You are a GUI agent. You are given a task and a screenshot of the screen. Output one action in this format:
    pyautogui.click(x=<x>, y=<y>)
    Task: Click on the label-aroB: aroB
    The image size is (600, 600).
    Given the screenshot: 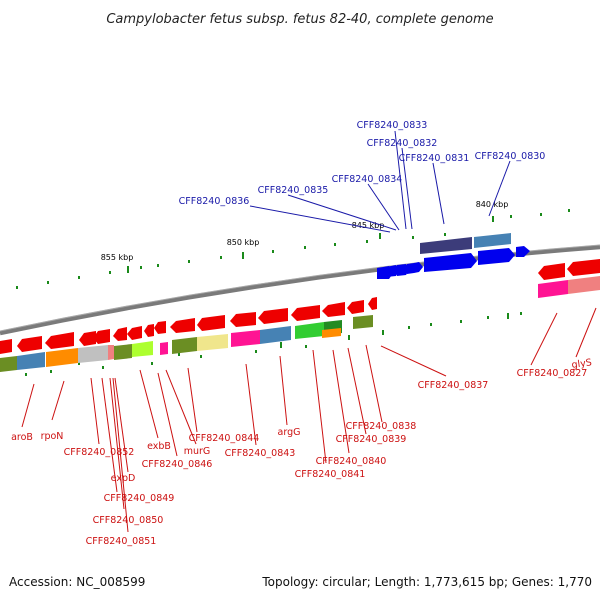 What is the action you would take?
    pyautogui.click(x=22, y=437)
    